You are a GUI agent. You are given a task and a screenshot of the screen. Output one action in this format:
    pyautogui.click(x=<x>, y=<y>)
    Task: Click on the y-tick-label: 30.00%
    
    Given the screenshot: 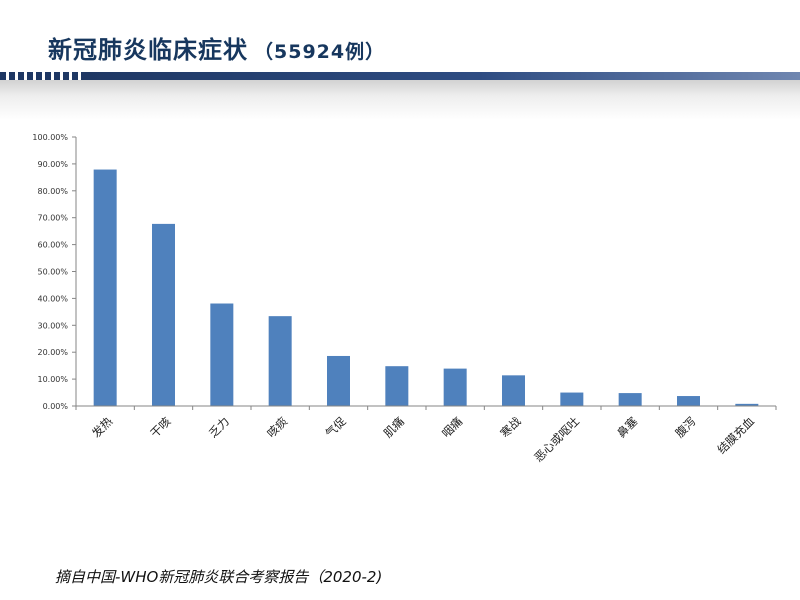 What is the action you would take?
    pyautogui.click(x=52, y=325)
    